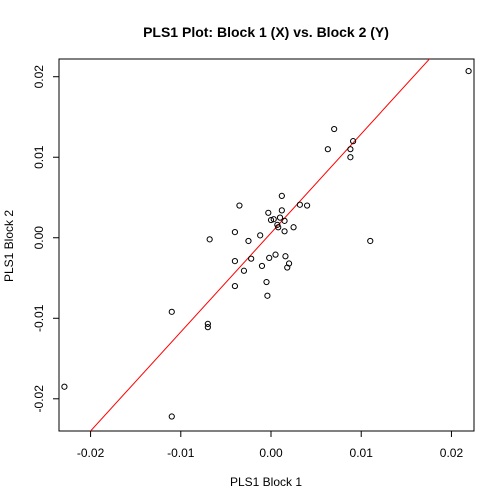 The height and width of the screenshot is (504, 504). Describe the element at coordinates (39, 318) in the screenshot. I see `y-tick-label: -0.01` at that location.